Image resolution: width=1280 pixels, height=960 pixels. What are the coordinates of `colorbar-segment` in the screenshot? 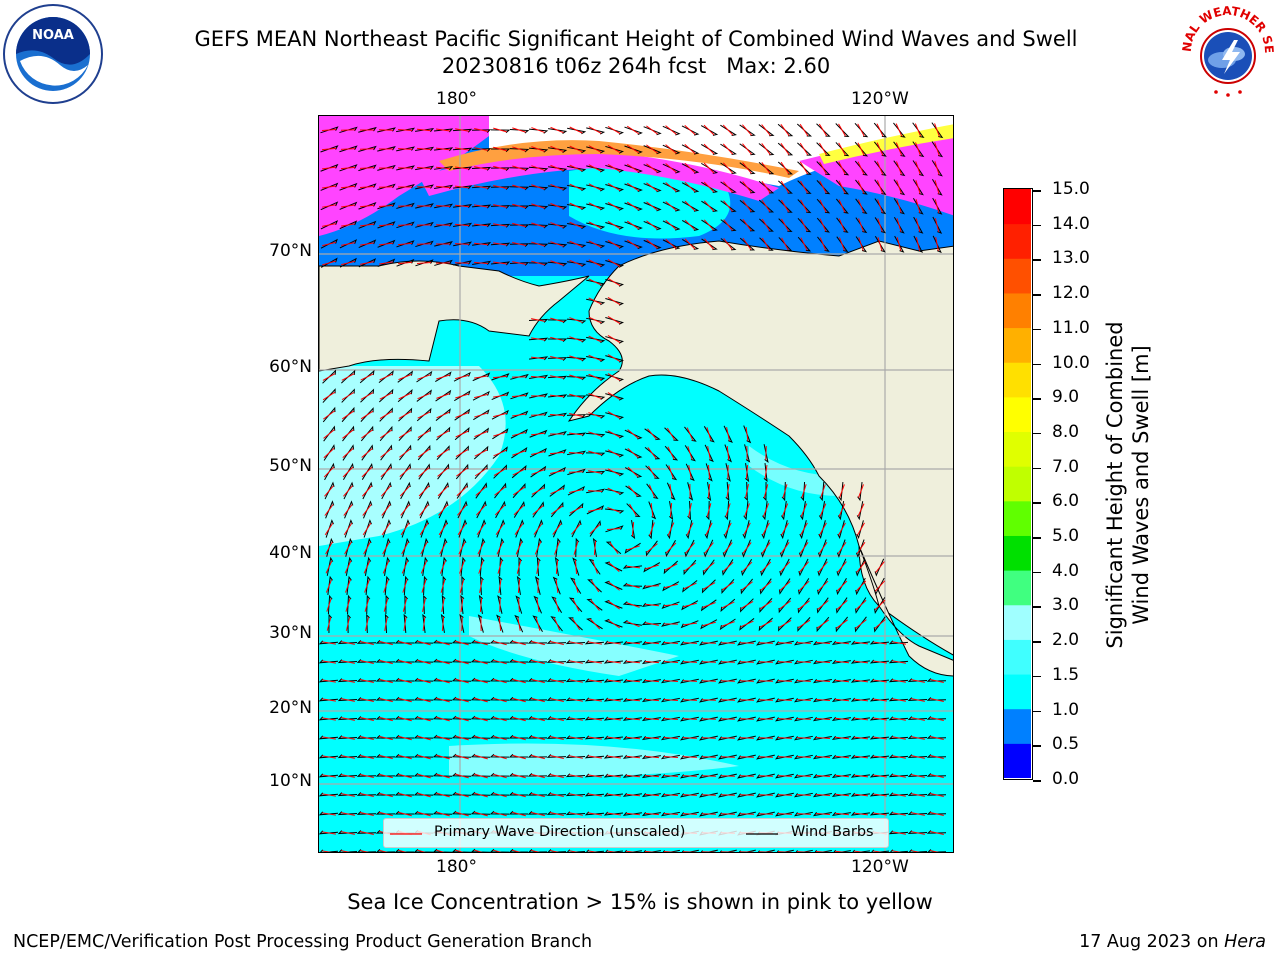 It's located at (1017, 588).